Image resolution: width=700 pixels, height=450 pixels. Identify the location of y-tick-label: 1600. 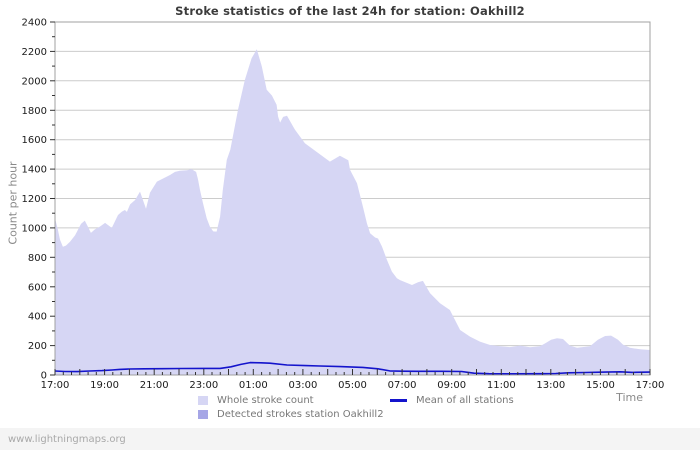
(34, 140).